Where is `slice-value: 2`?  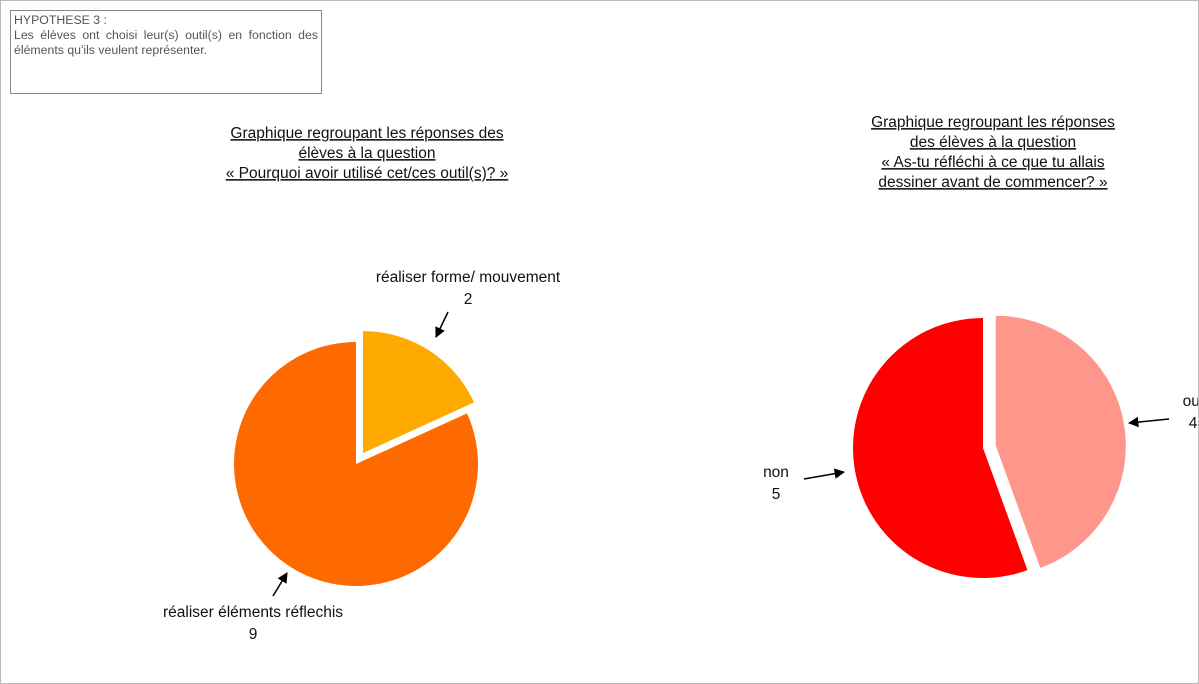
slice-value: 2 is located at coordinates (468, 299).